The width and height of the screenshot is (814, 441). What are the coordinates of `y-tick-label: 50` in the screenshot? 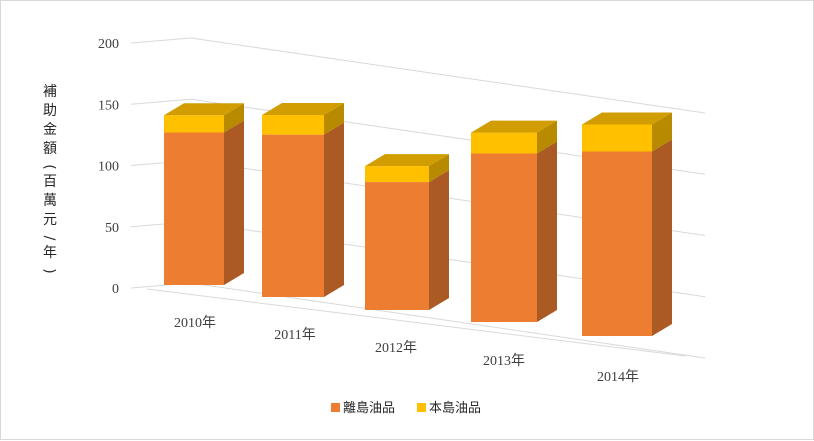 It's located at (112, 228).